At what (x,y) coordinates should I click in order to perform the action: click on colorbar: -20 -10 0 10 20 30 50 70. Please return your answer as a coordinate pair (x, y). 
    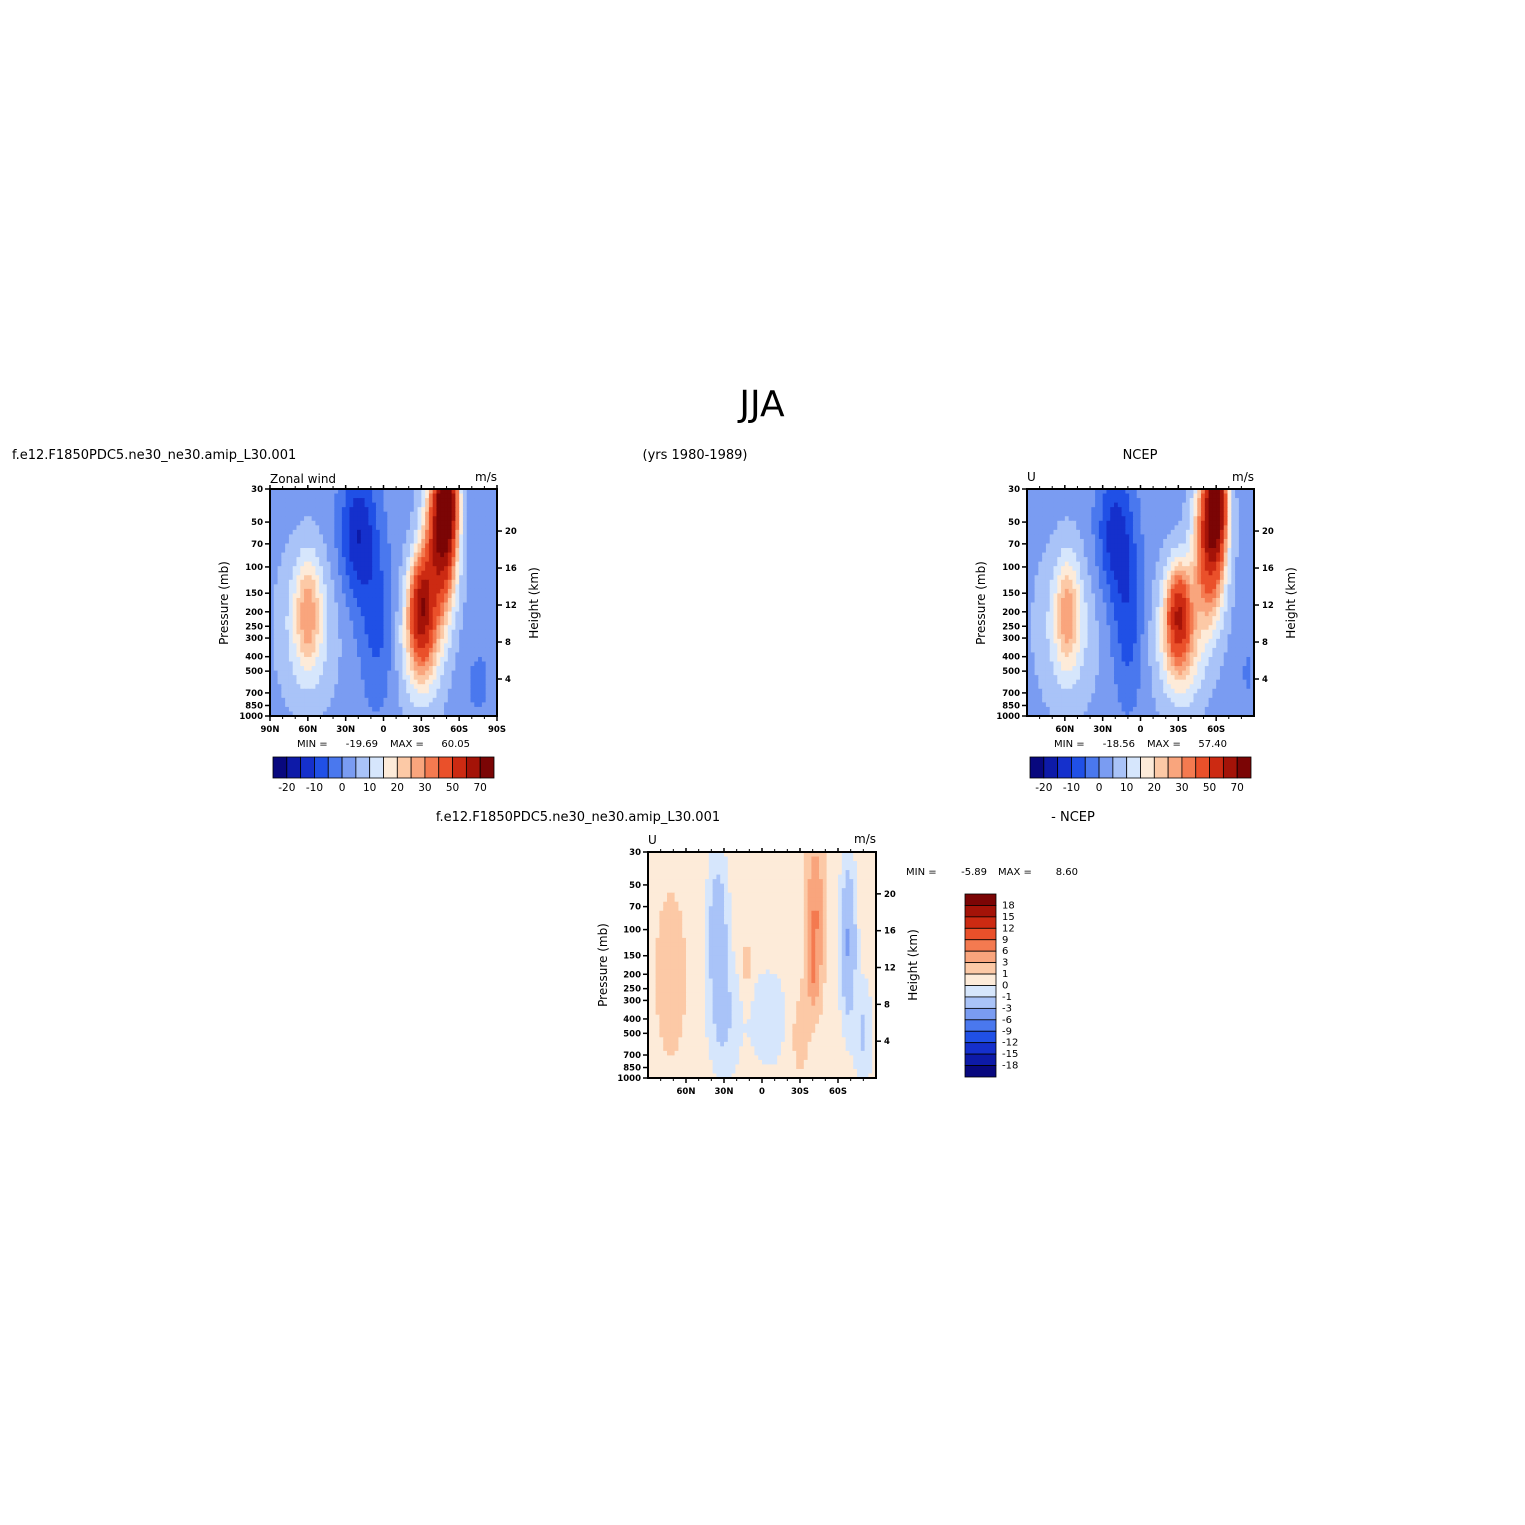
    Looking at the image, I should click on (383, 775).